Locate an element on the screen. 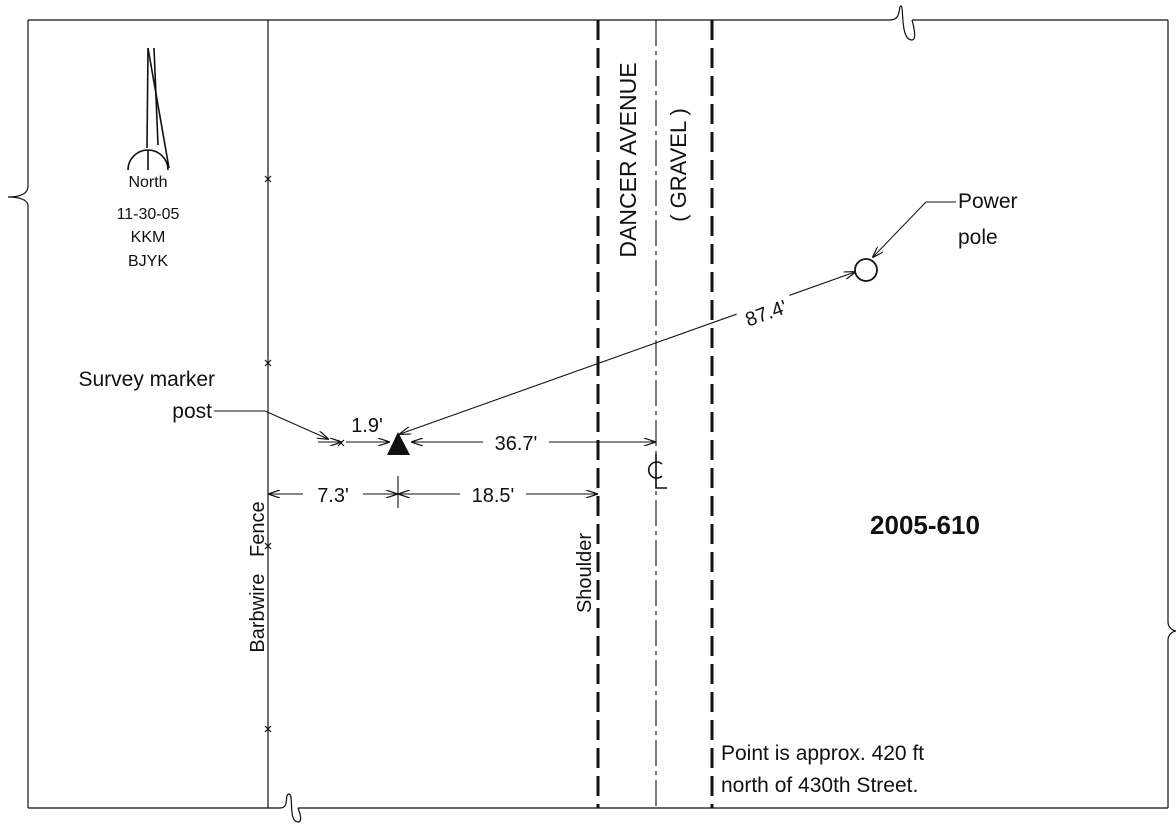  point-id: 2005-610 is located at coordinates (925, 525).